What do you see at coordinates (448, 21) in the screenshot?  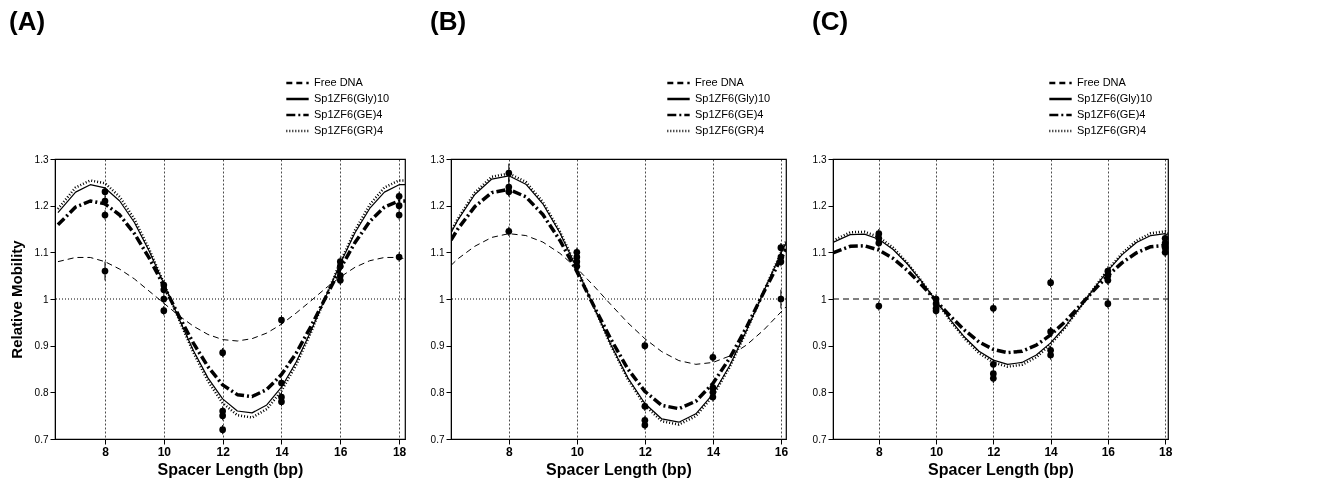 I see `chart-title: (B)` at bounding box center [448, 21].